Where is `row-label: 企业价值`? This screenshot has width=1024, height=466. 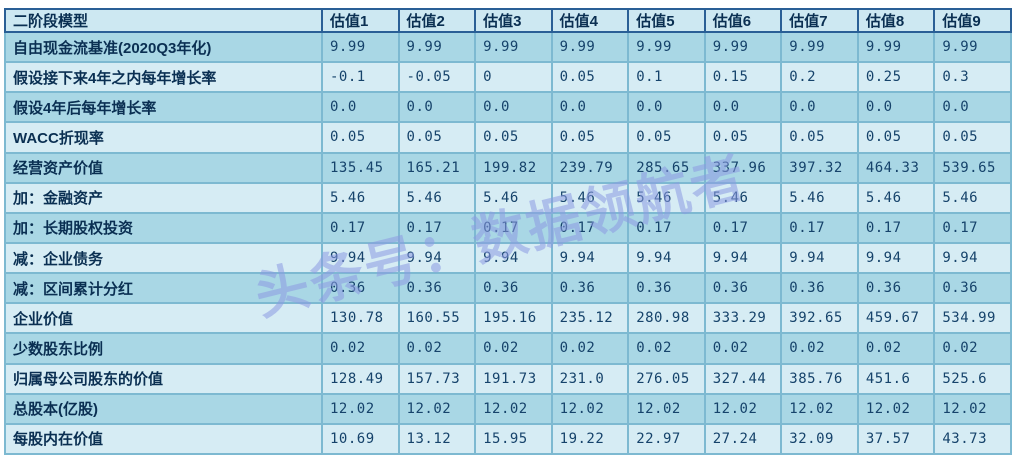
row-label: 企业价值 is located at coordinates (163, 318).